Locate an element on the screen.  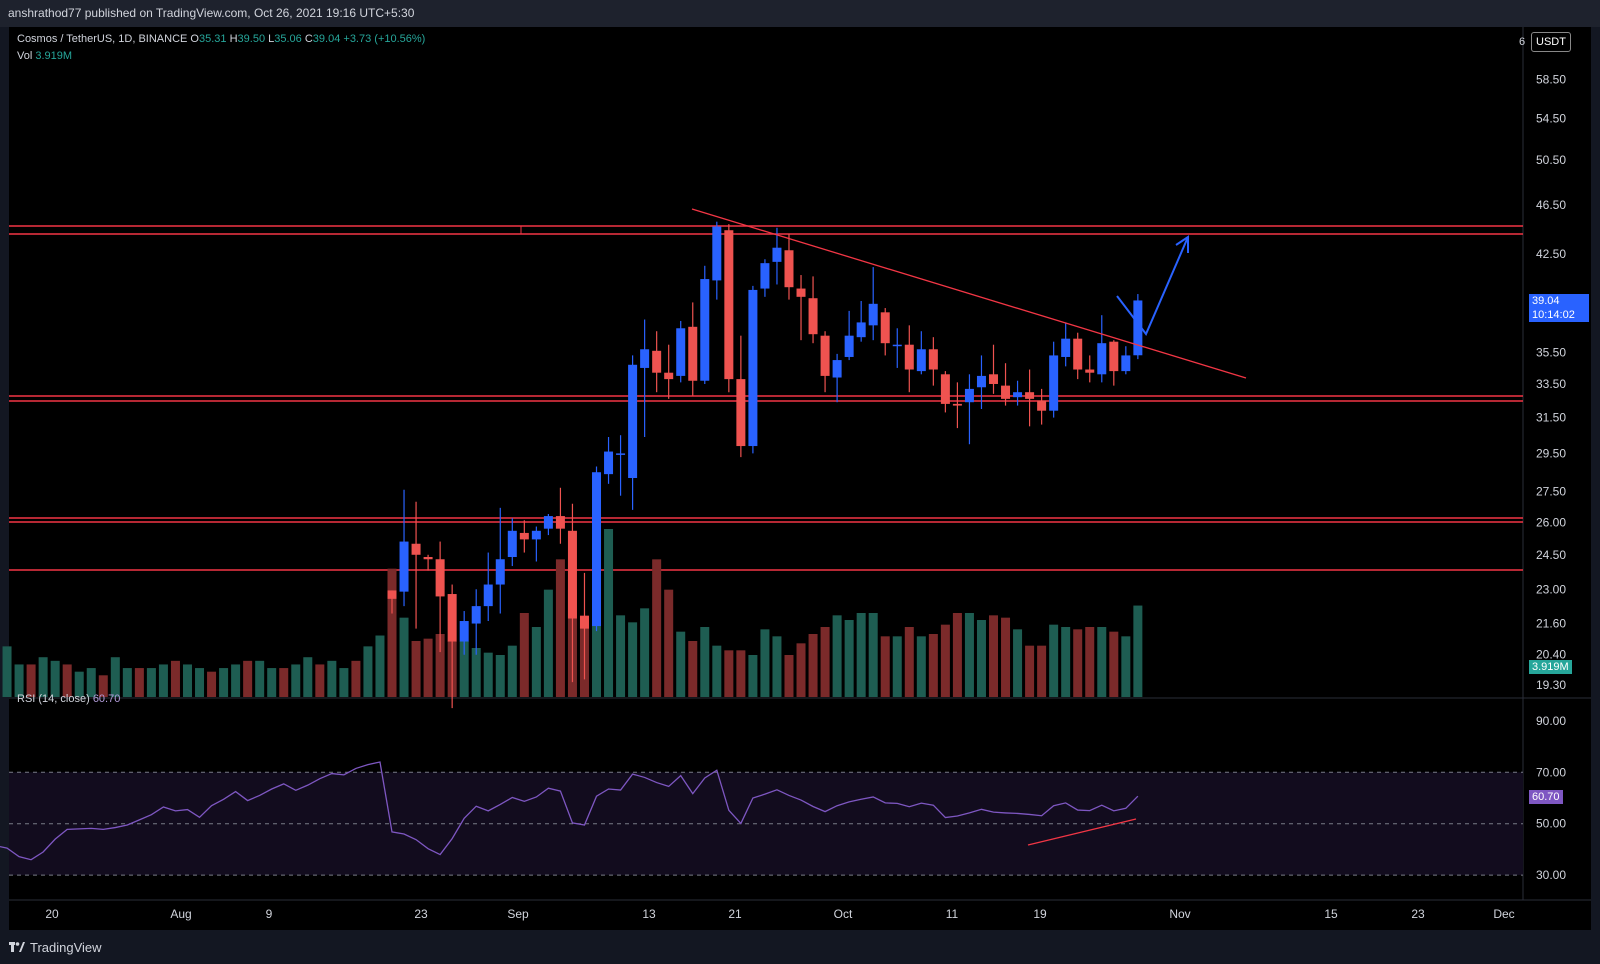
time-tick-label: 23 is located at coordinates (421, 914).